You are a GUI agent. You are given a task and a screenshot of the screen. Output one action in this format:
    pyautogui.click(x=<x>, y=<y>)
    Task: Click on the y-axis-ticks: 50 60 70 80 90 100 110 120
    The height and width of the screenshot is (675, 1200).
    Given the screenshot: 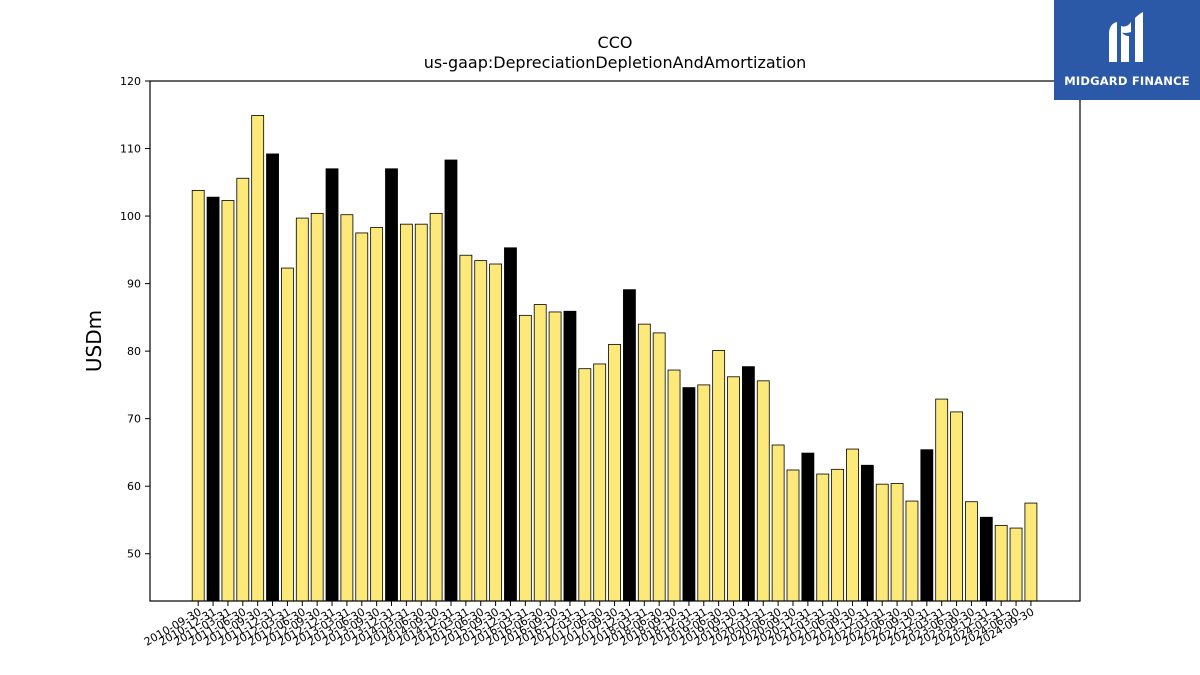 What is the action you would take?
    pyautogui.click(x=135, y=318)
    